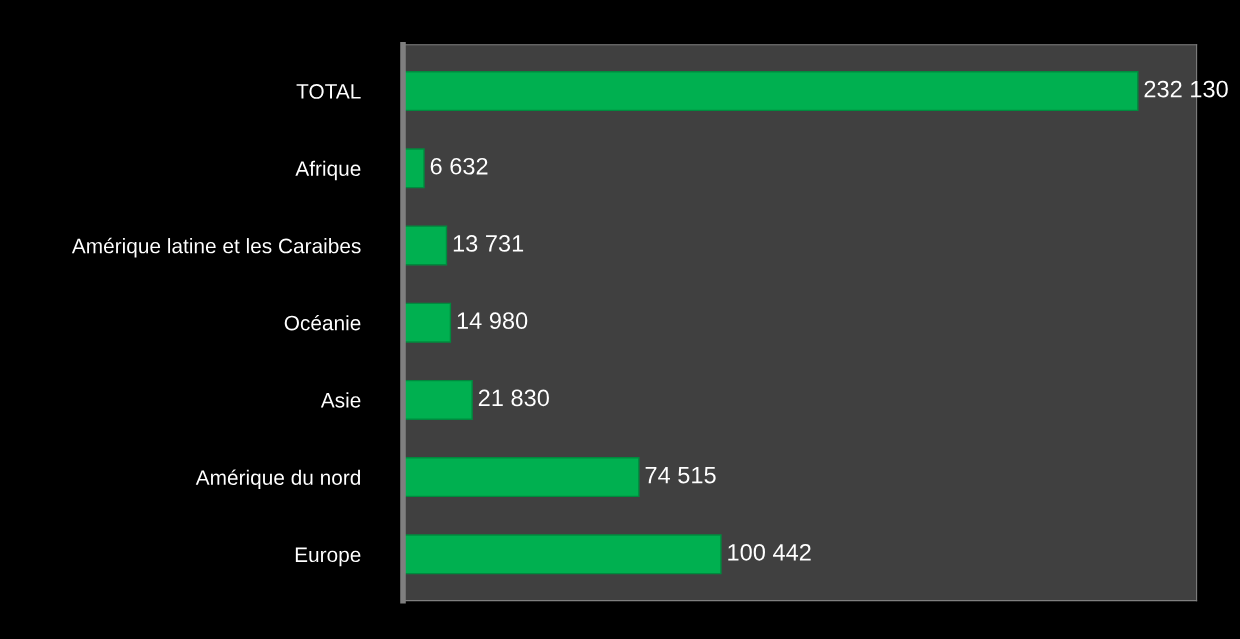 Image resolution: width=1240 pixels, height=639 pixels. Describe the element at coordinates (277, 479) in the screenshot. I see `y-tick-label: Amérique du nord` at that location.